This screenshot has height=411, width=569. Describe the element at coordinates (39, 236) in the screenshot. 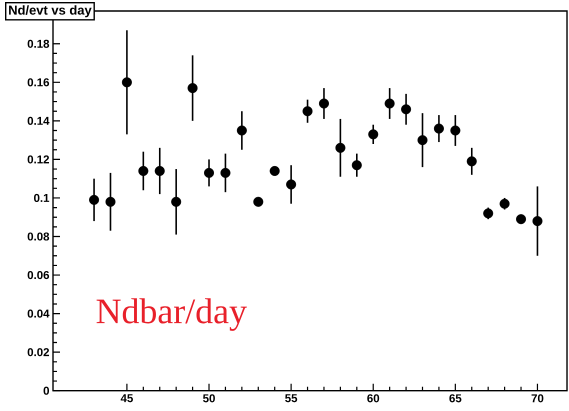

I see `y-tick-label: 0.08` at that location.